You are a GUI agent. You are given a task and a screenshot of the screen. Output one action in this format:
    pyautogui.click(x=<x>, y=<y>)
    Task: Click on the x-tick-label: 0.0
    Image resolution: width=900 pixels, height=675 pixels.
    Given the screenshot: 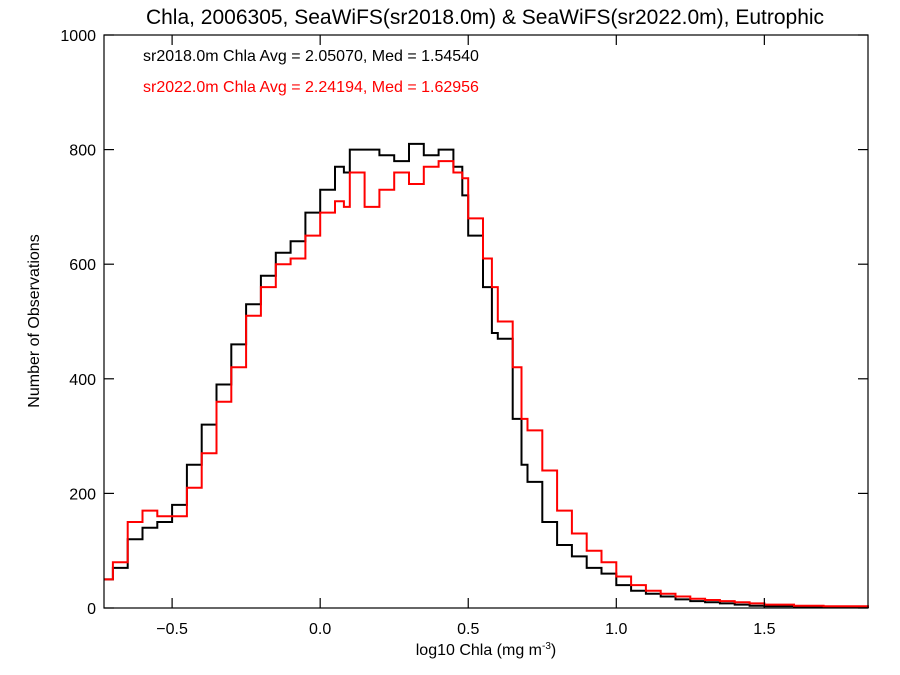 What is the action you would take?
    pyautogui.click(x=320, y=629)
    